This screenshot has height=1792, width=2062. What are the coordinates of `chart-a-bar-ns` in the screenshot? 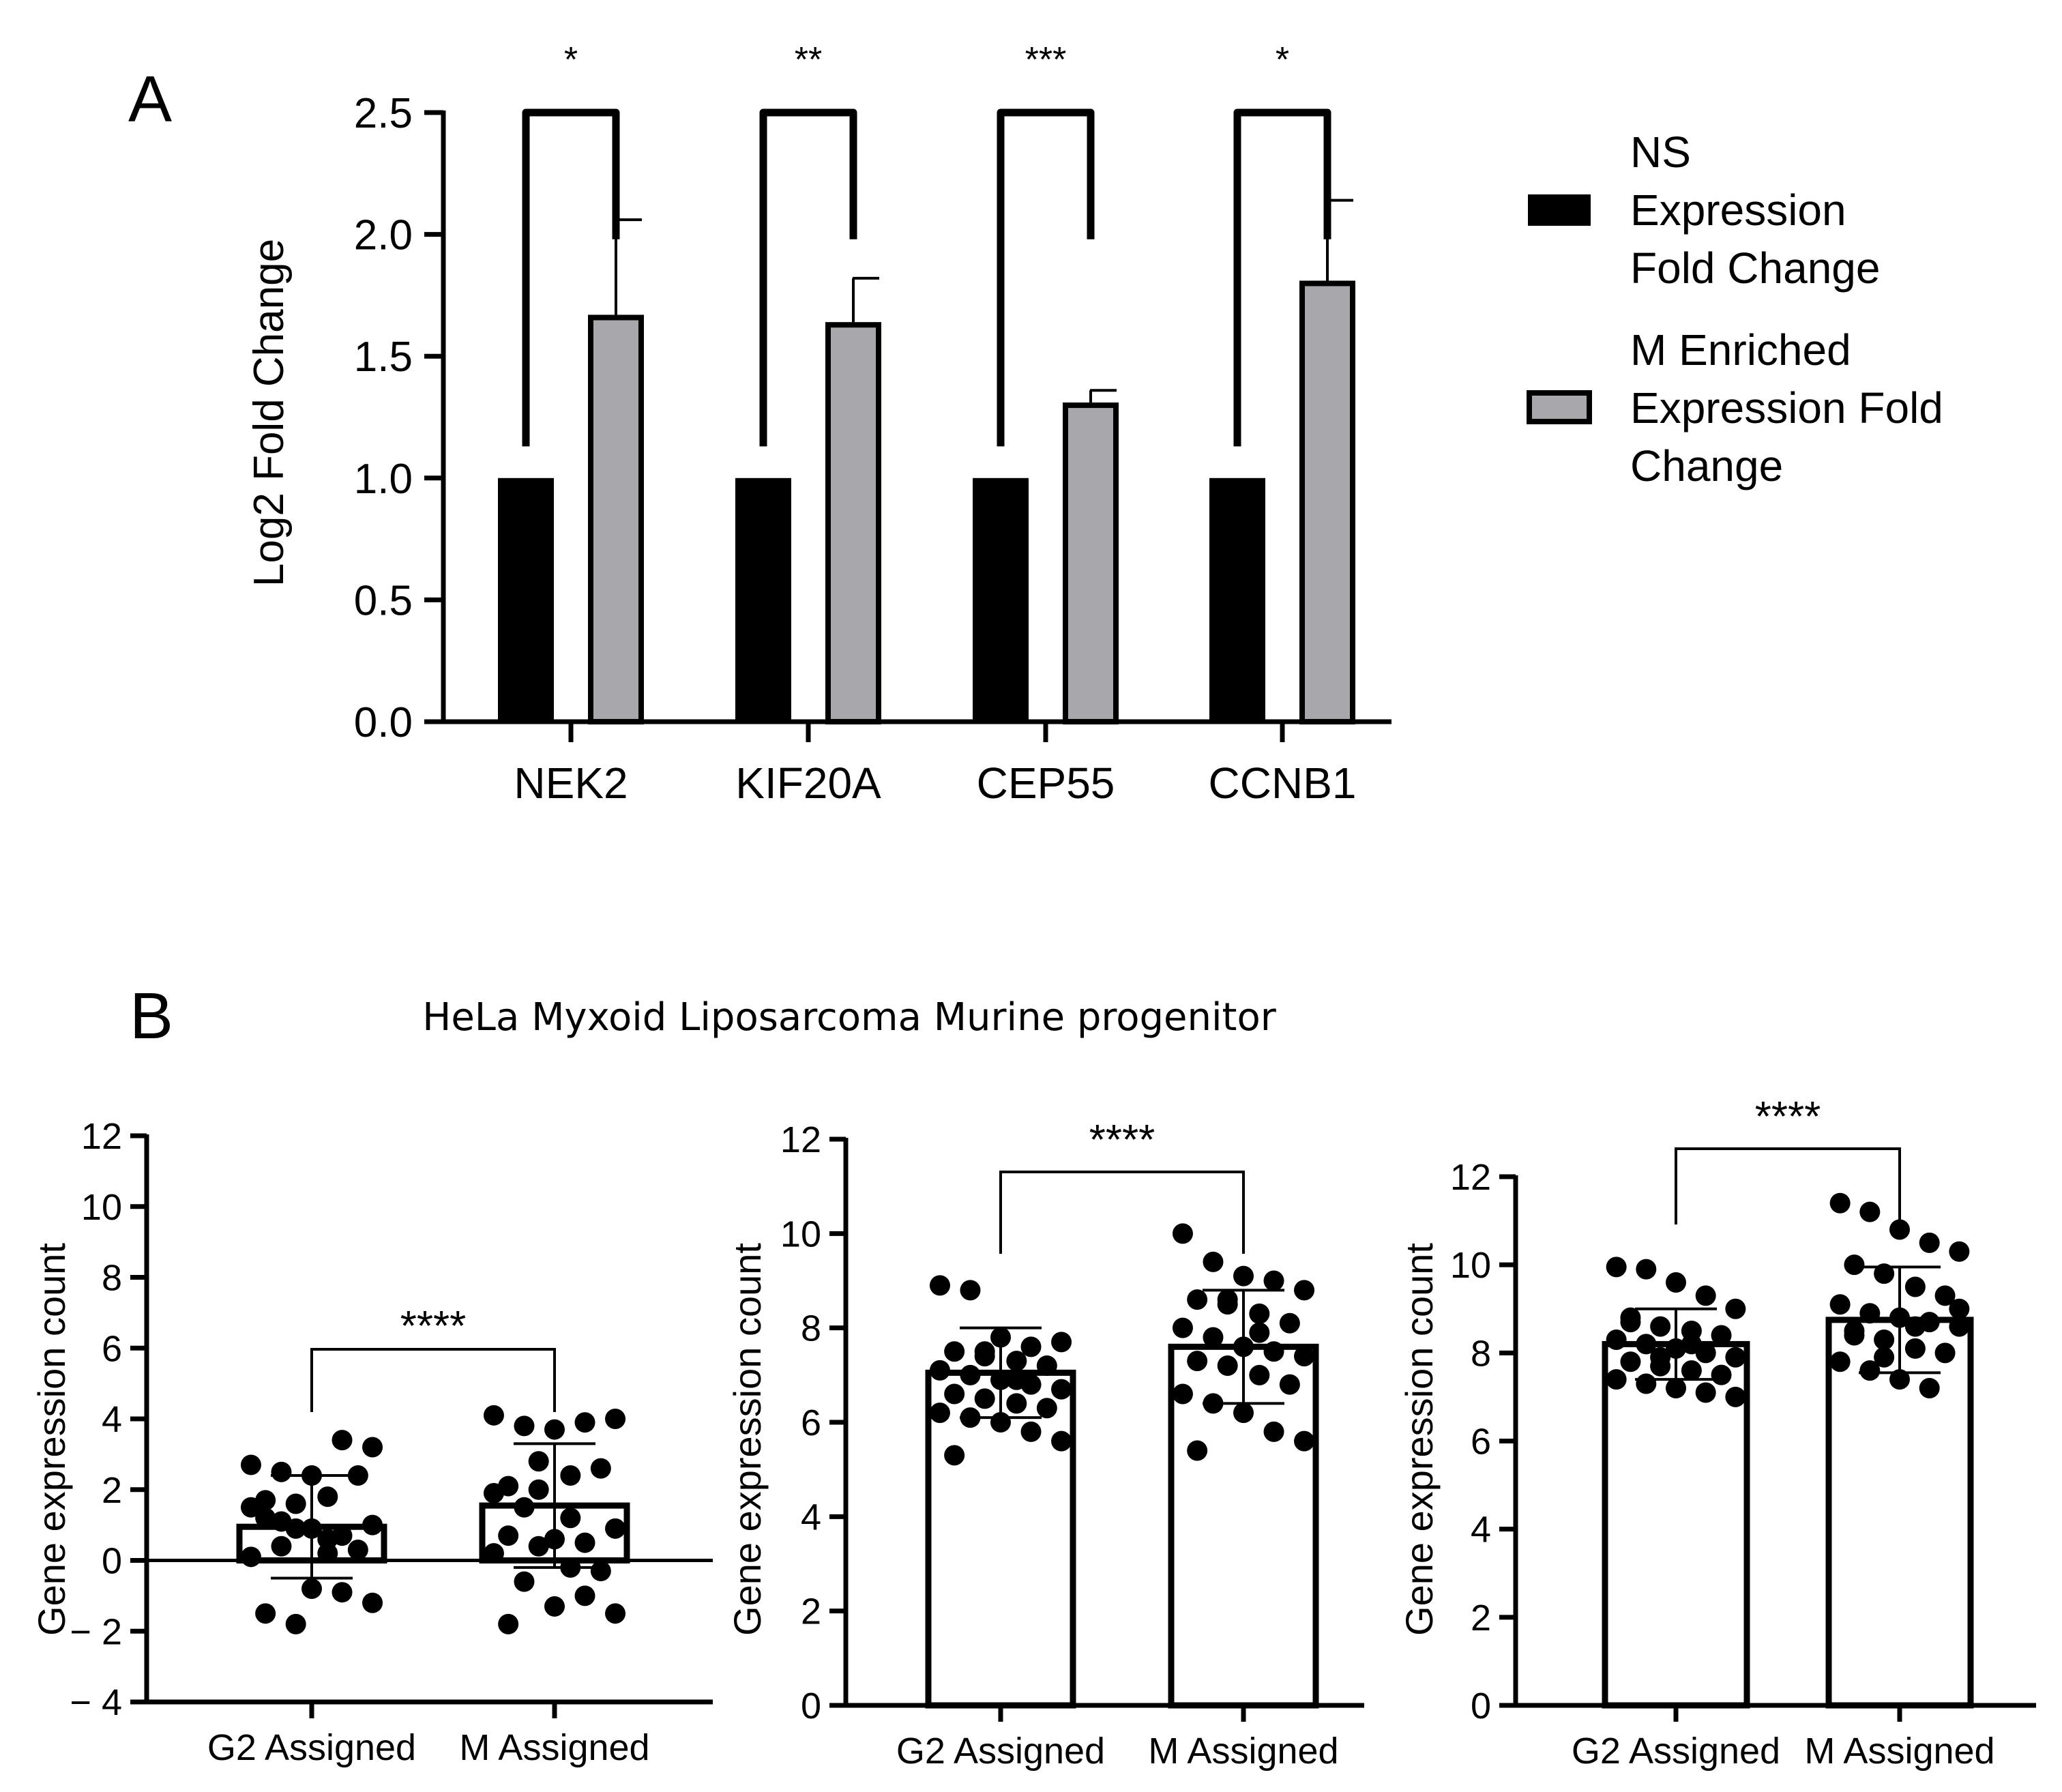 It's located at (1001, 600).